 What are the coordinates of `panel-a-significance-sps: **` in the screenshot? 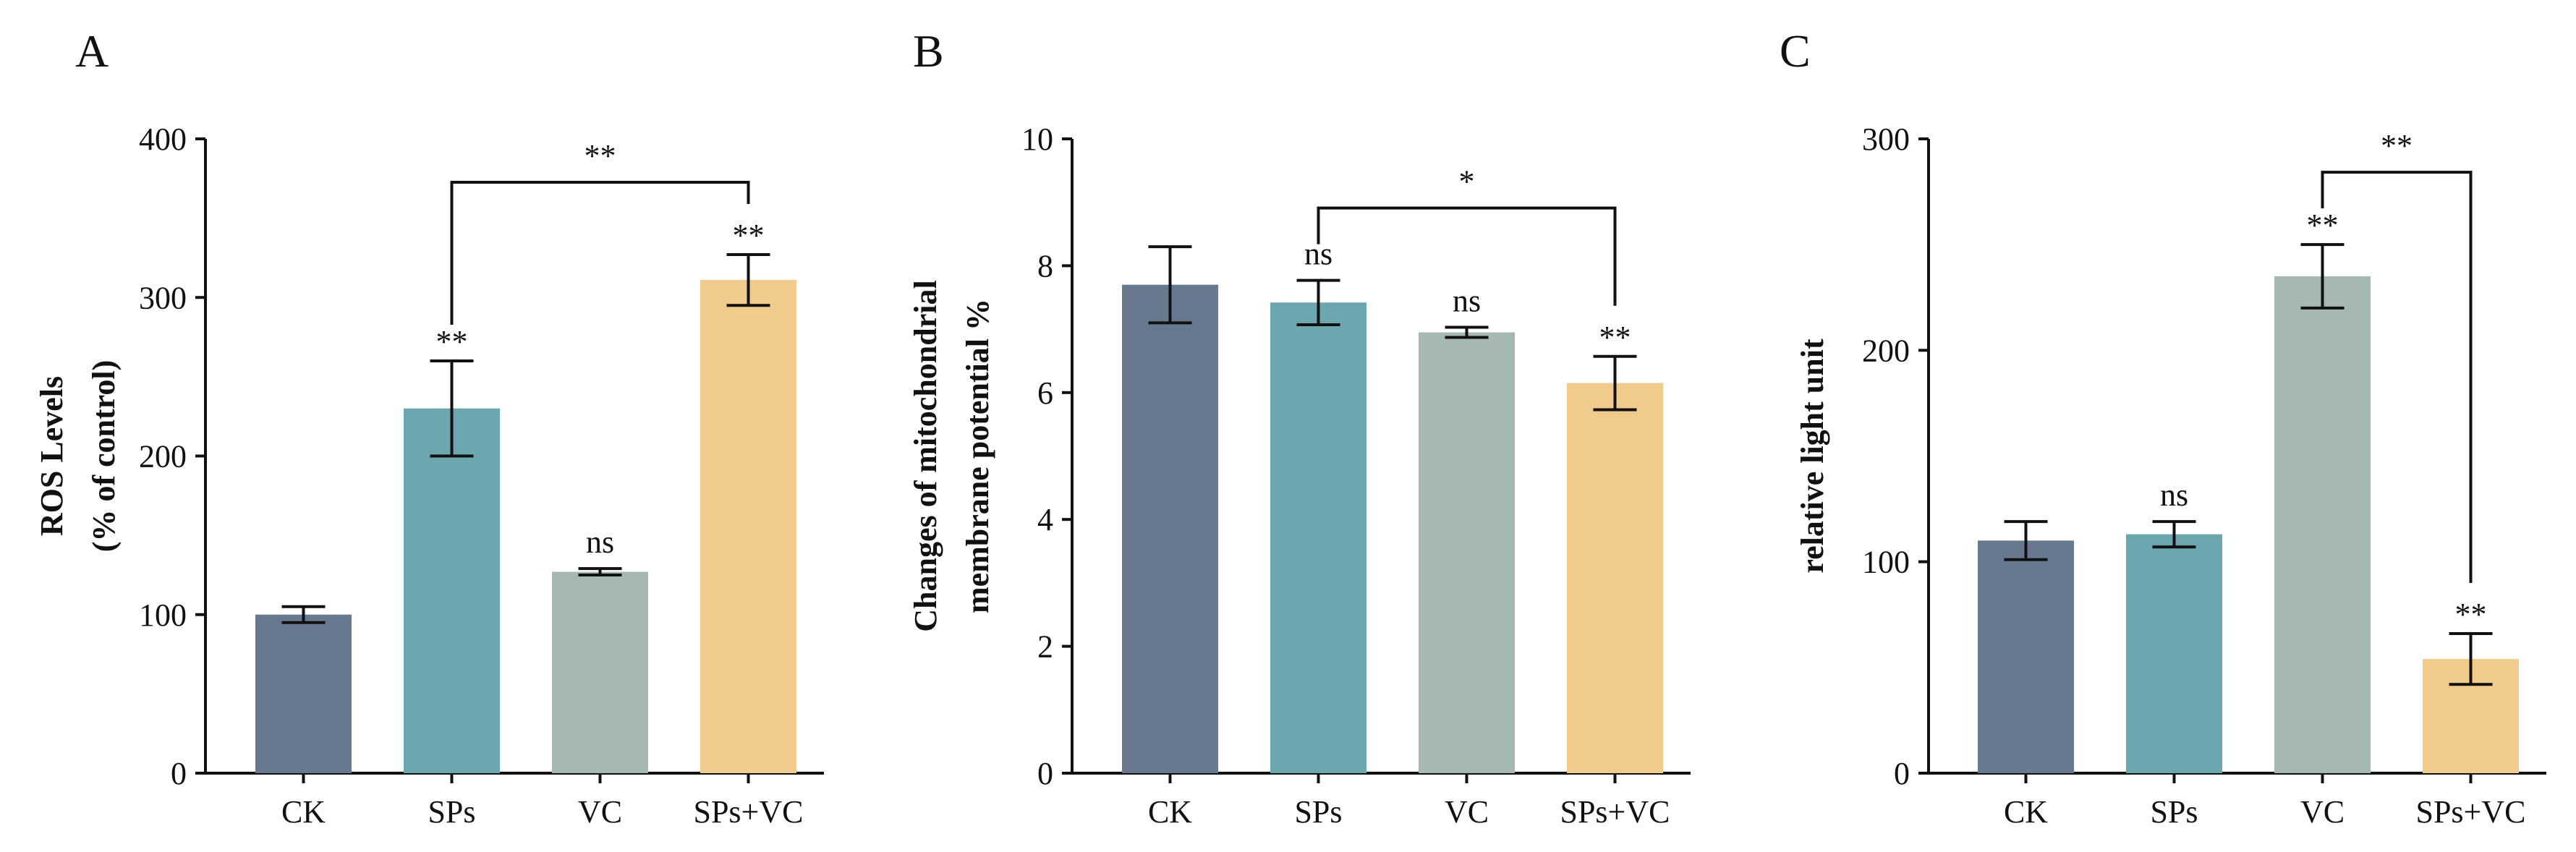 It's located at (452, 342).